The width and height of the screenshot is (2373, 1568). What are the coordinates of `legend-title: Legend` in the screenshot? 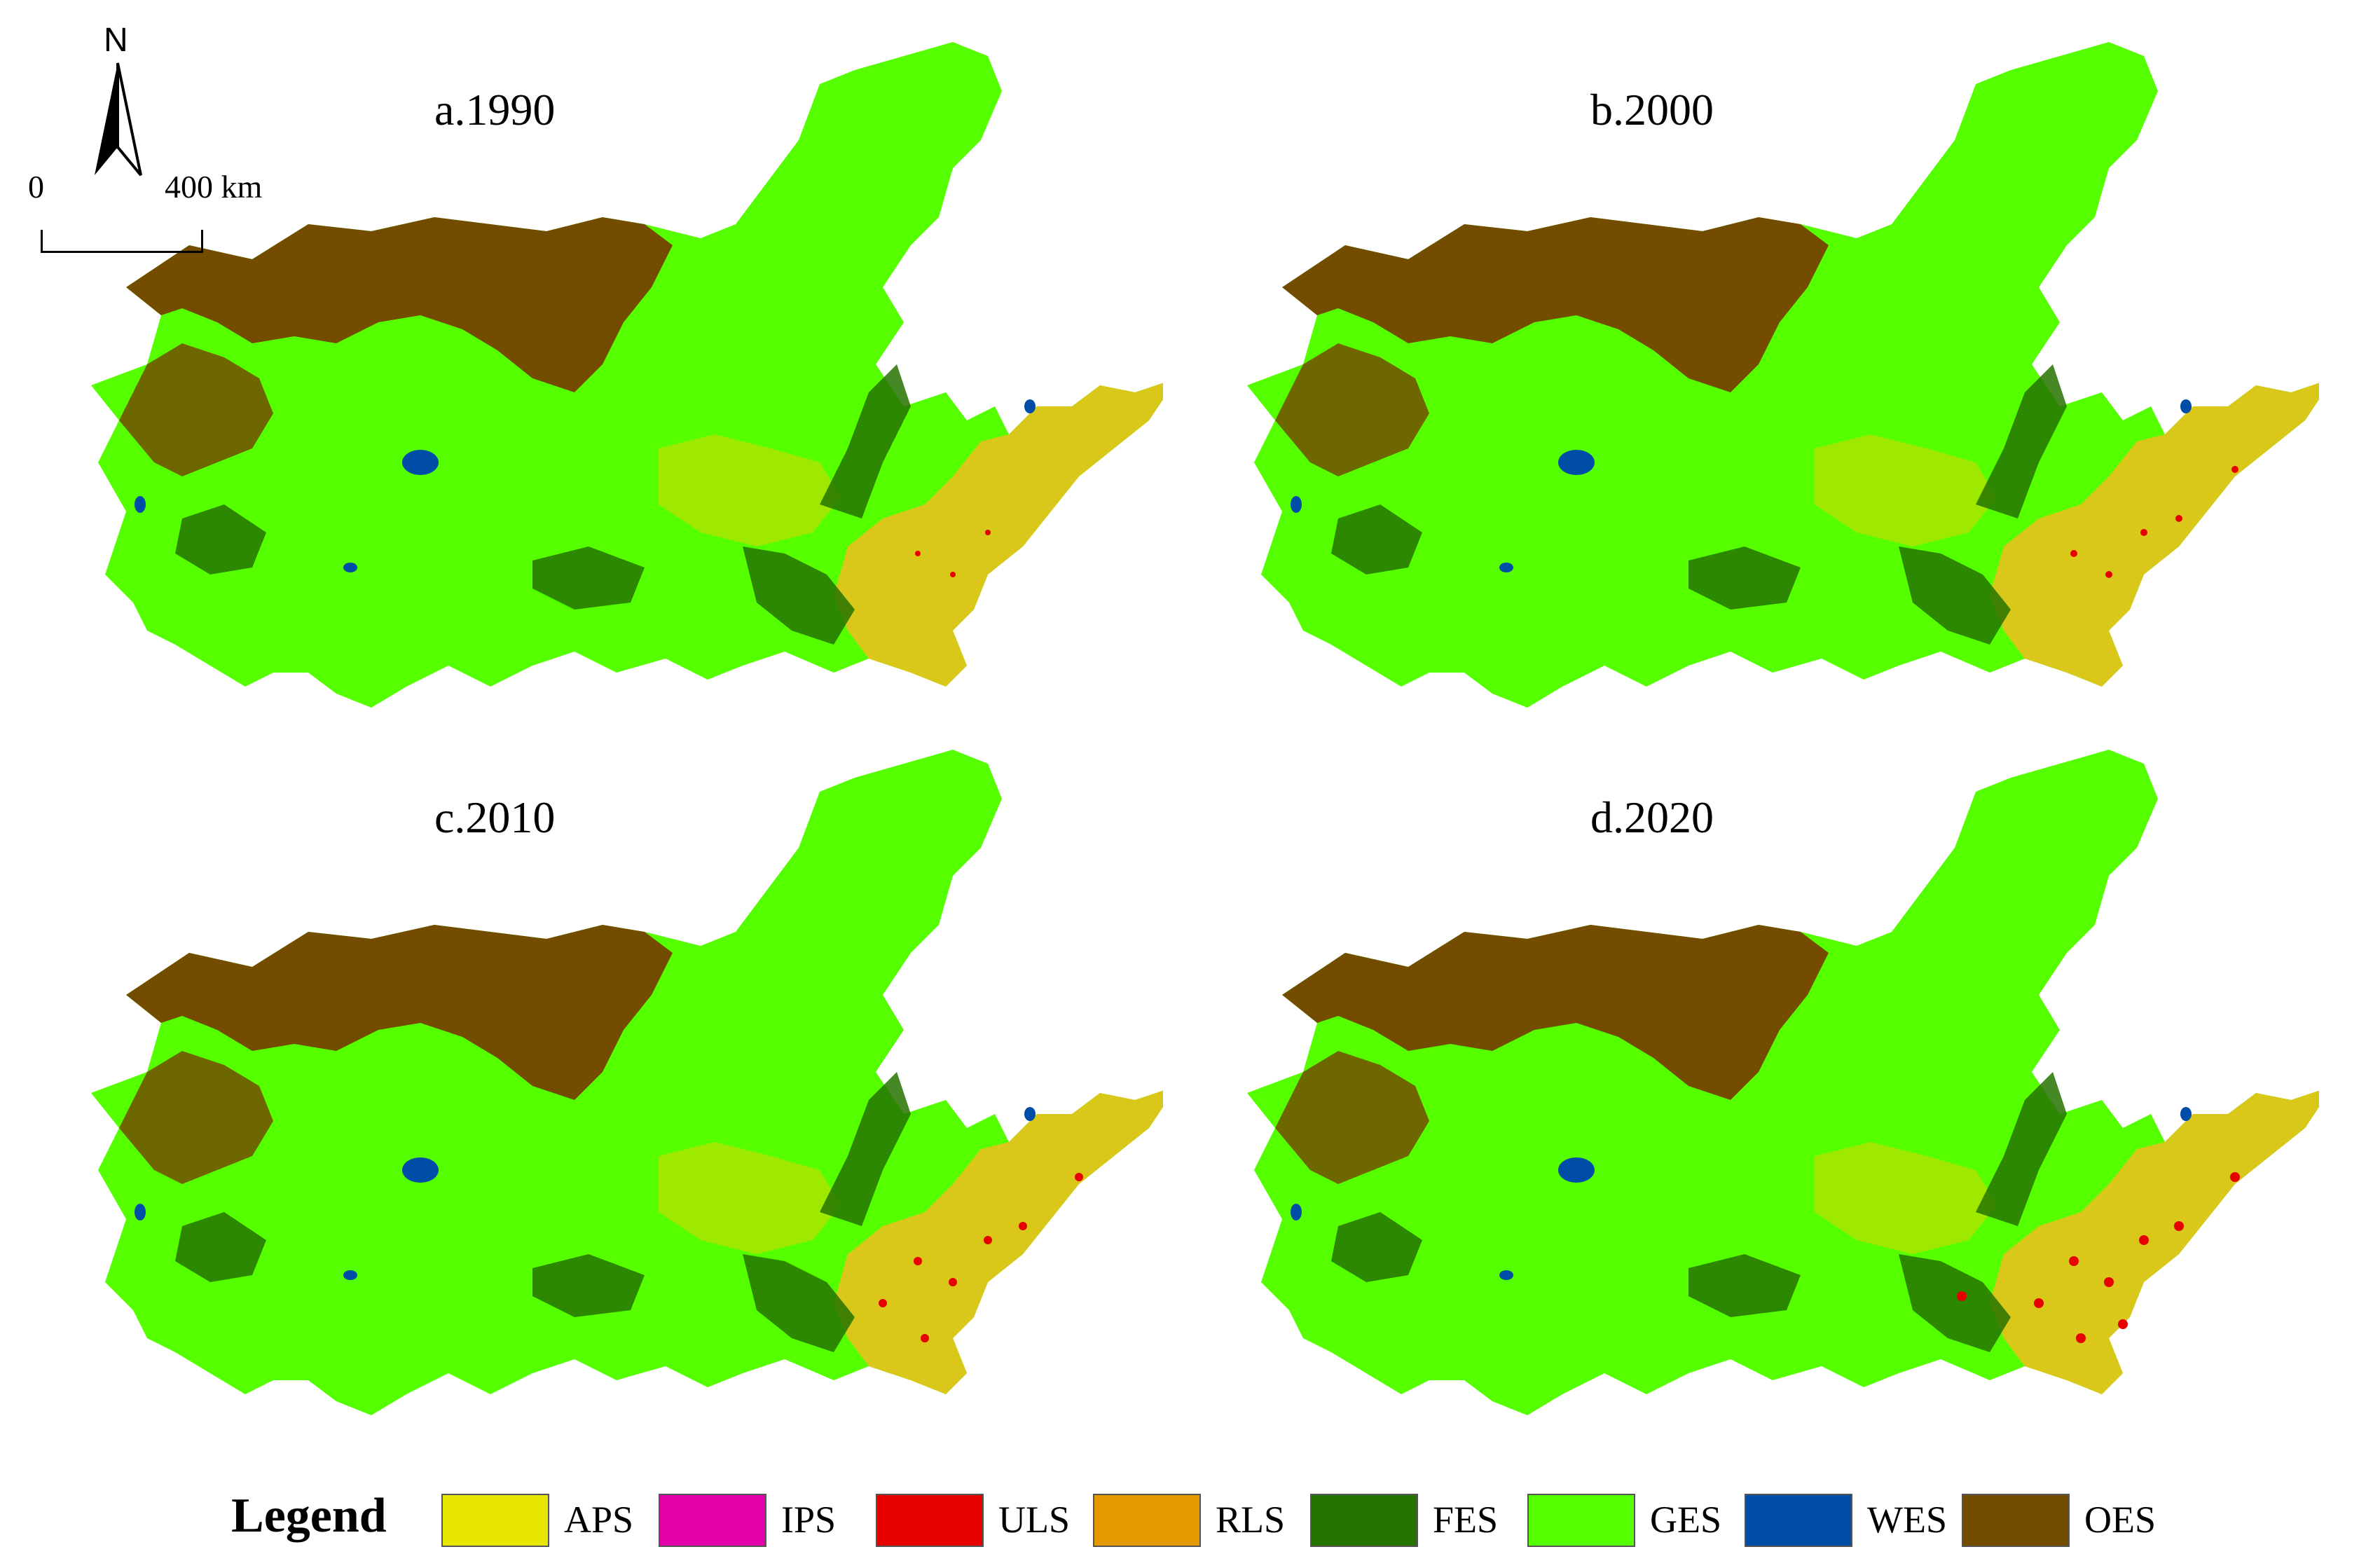 It's located at (309, 1516).